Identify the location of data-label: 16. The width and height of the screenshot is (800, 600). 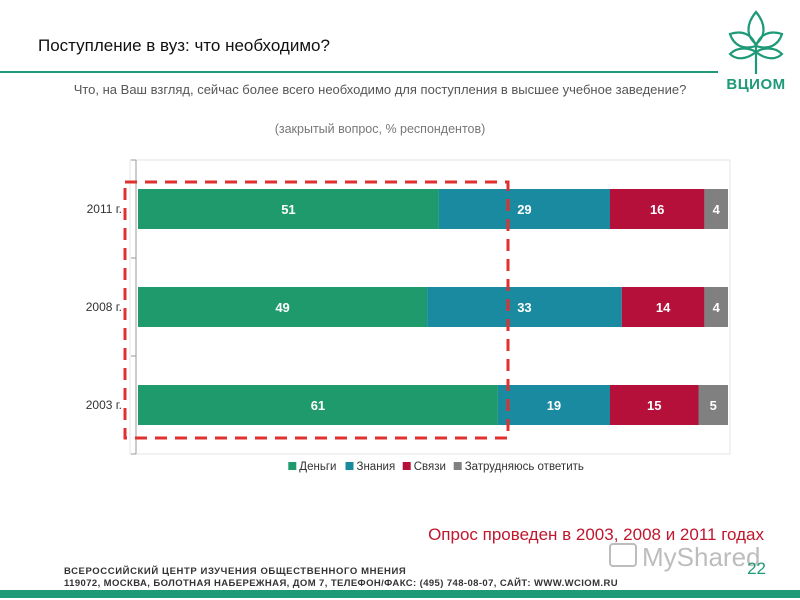
(657, 209).